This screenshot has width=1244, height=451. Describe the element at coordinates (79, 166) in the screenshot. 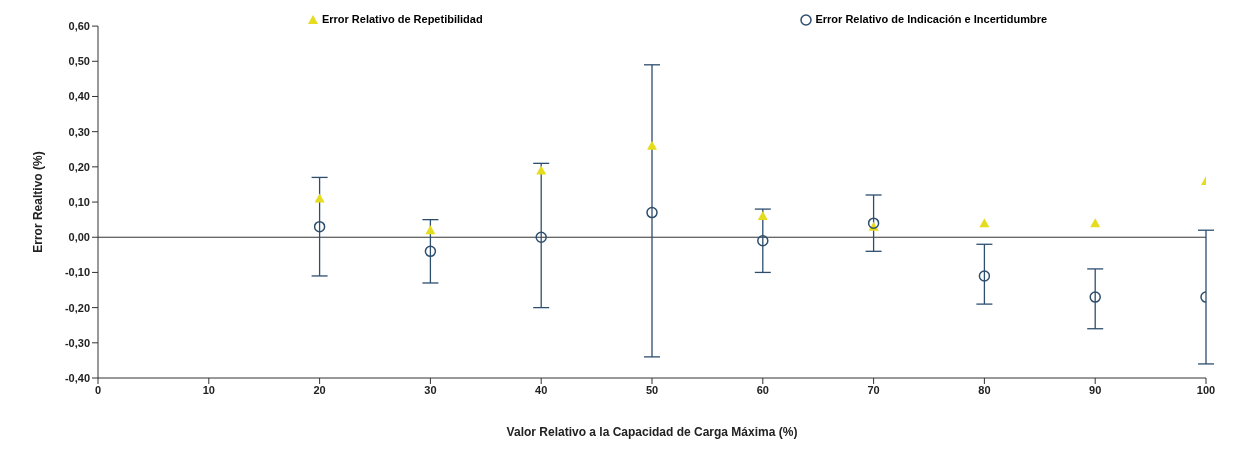

I see `y-tick-label: 0,20` at that location.